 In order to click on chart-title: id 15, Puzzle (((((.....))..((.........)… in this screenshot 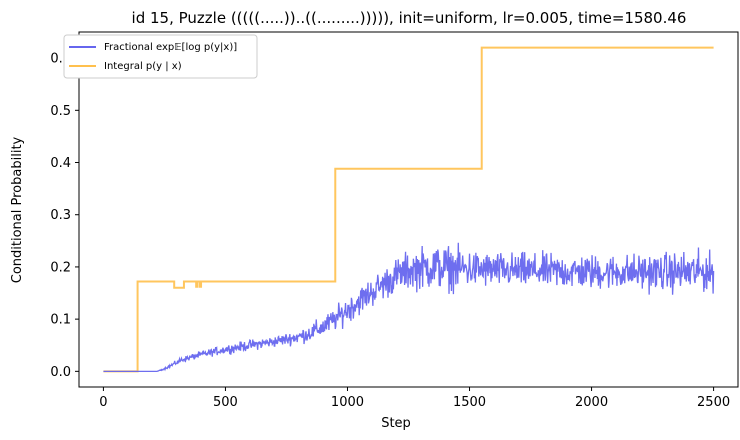, I will do `click(409, 18)`.